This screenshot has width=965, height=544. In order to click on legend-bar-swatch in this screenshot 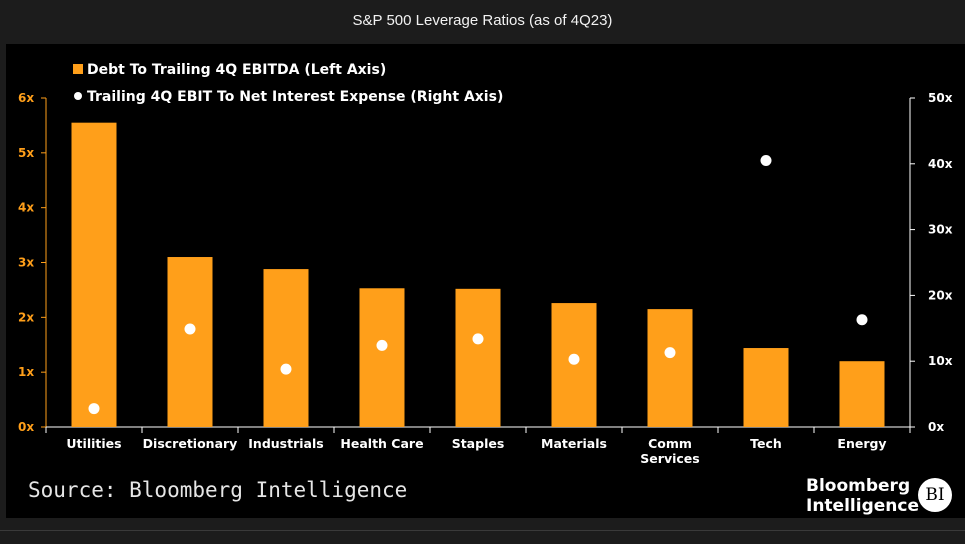, I will do `click(78, 69)`.